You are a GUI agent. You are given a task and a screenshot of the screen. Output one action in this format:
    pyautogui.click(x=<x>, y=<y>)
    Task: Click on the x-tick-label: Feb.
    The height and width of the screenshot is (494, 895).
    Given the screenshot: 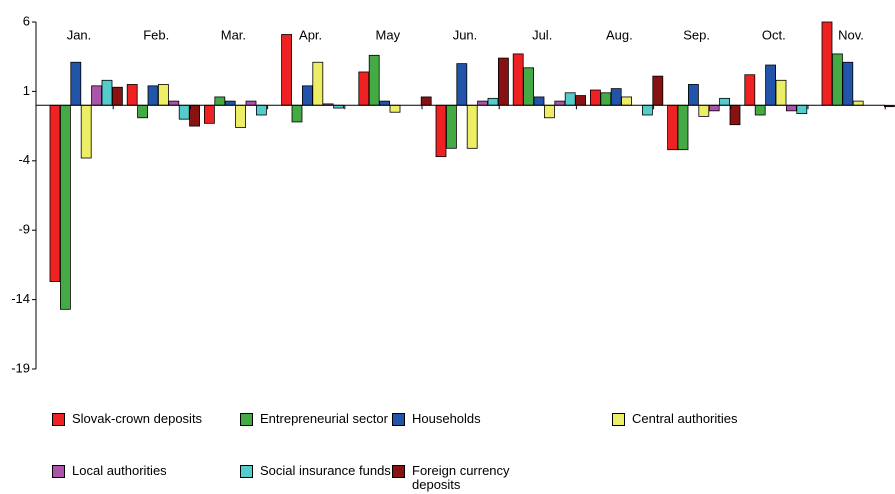 What is the action you would take?
    pyautogui.click(x=156, y=34)
    